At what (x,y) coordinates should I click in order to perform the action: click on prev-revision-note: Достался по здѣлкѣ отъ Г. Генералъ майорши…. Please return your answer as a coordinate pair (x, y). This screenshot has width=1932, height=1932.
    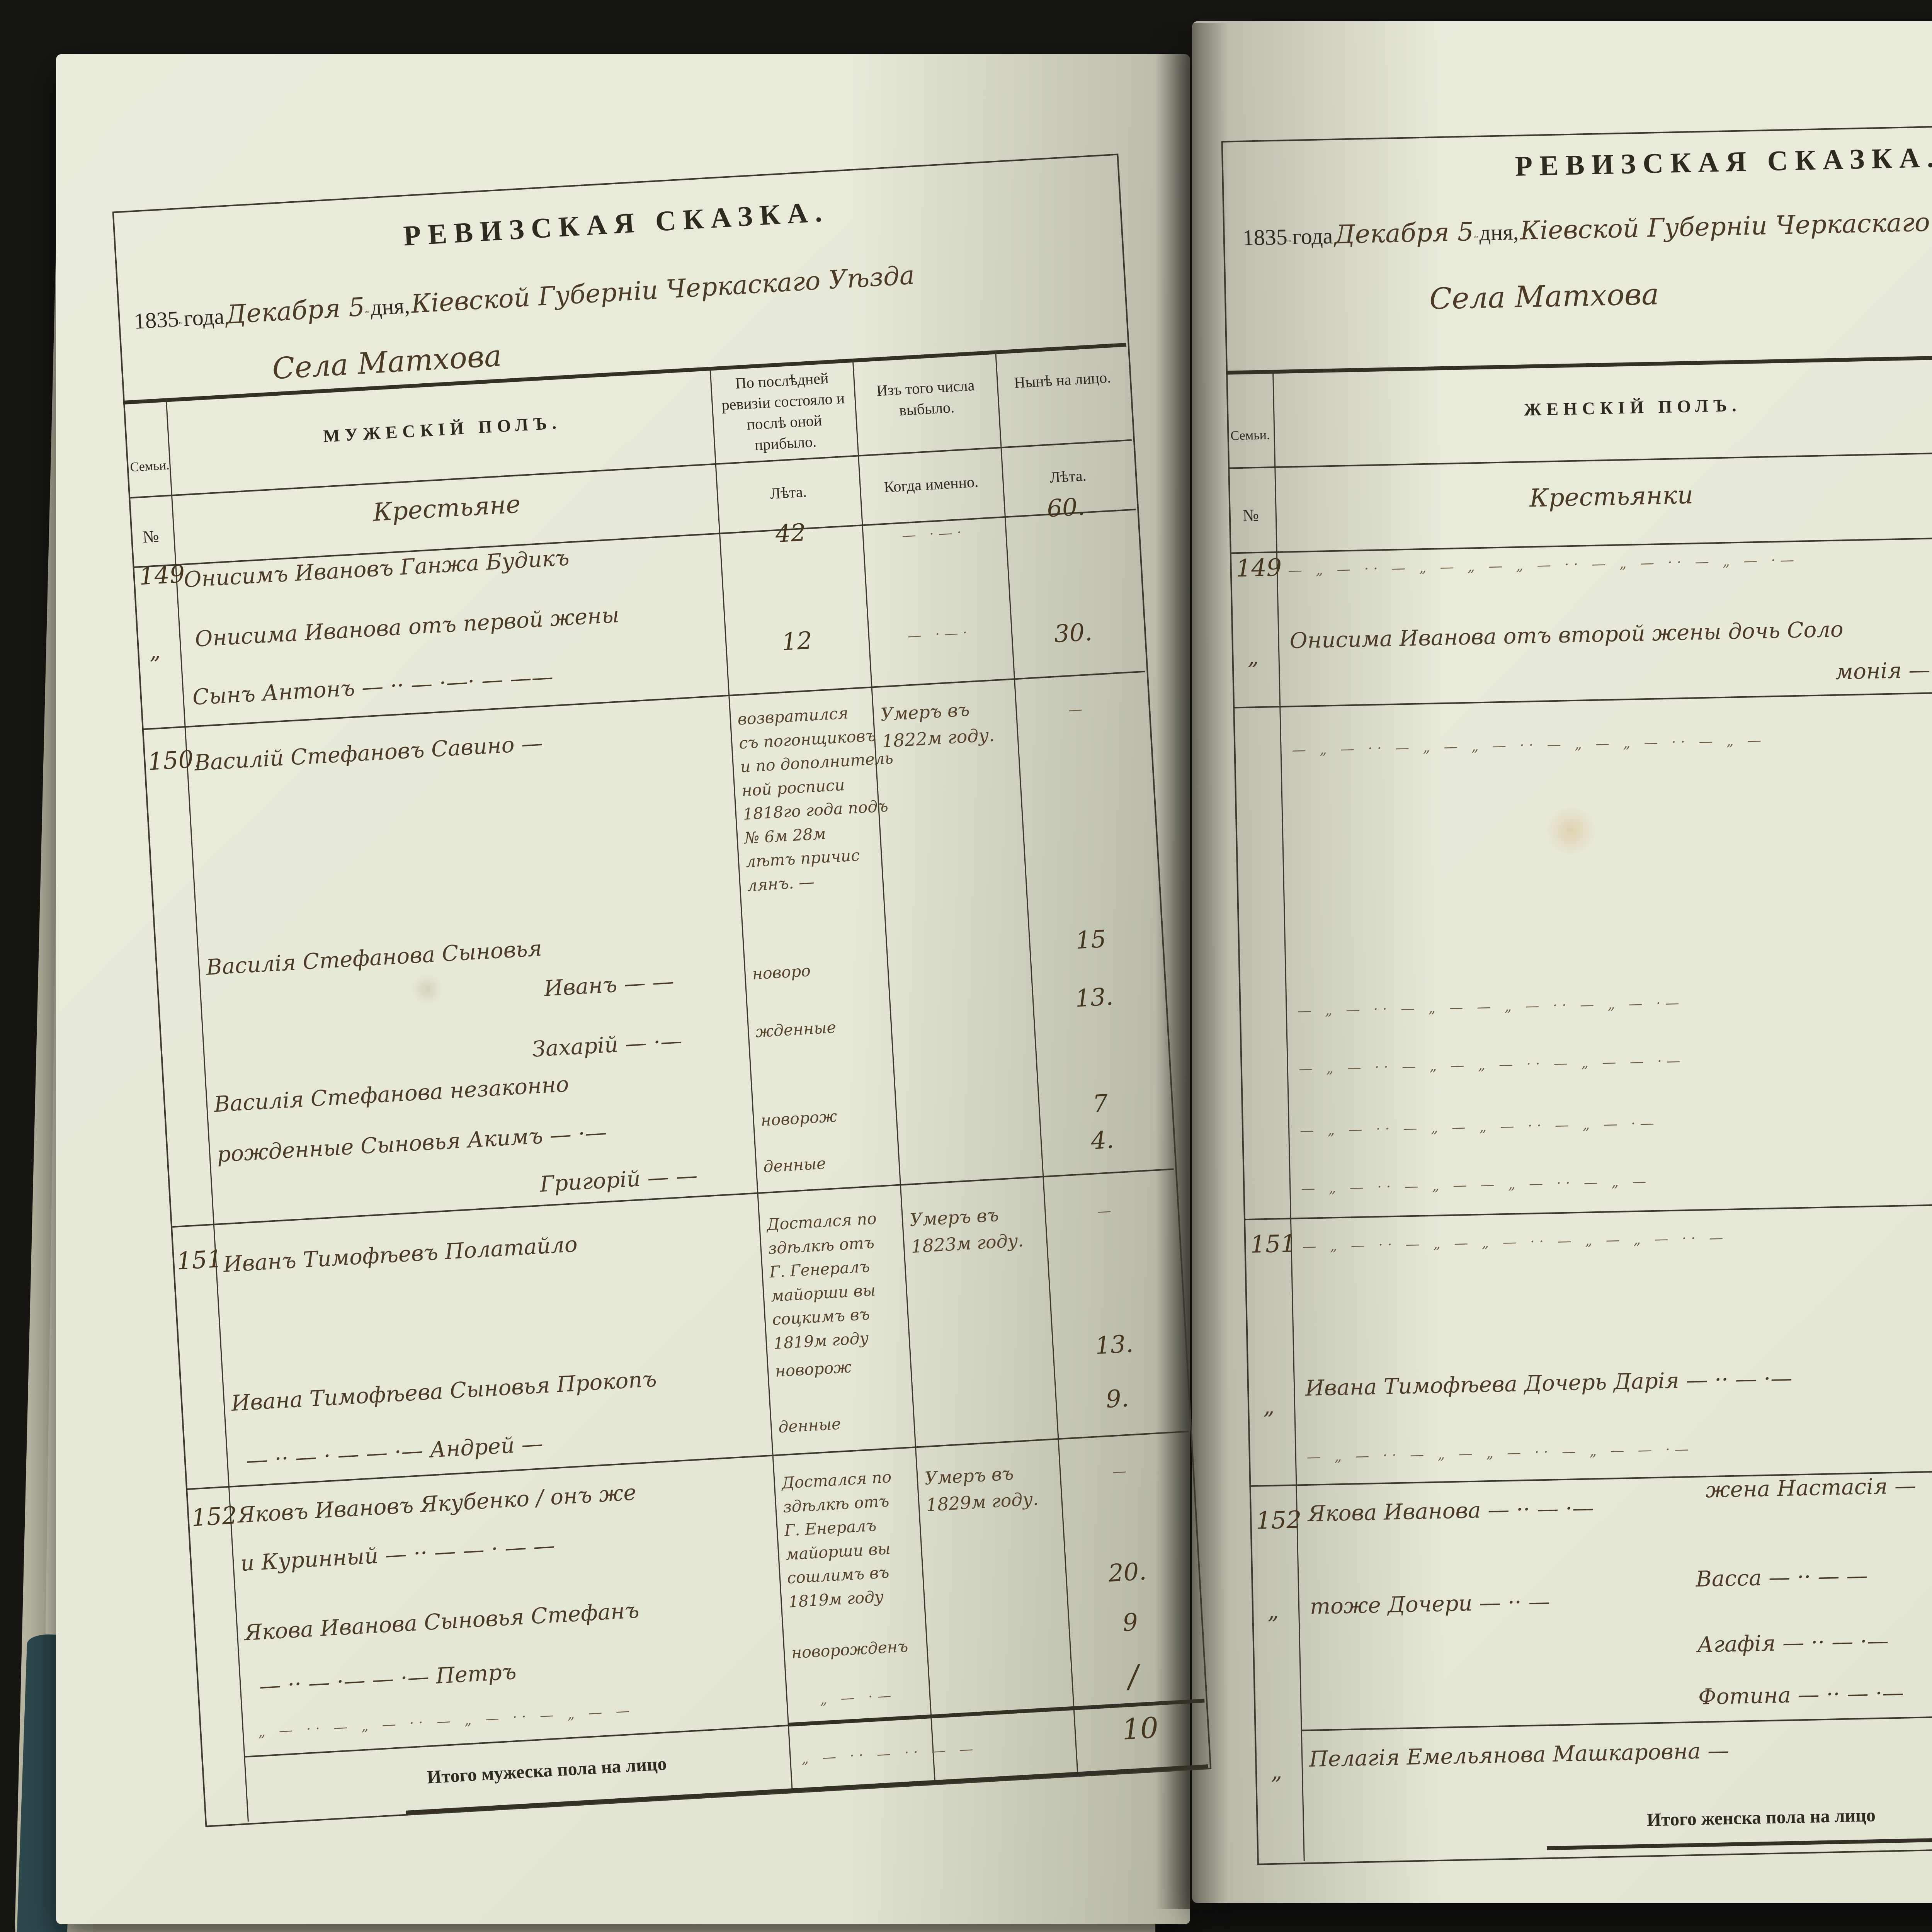
    Looking at the image, I should click on (821, 1281).